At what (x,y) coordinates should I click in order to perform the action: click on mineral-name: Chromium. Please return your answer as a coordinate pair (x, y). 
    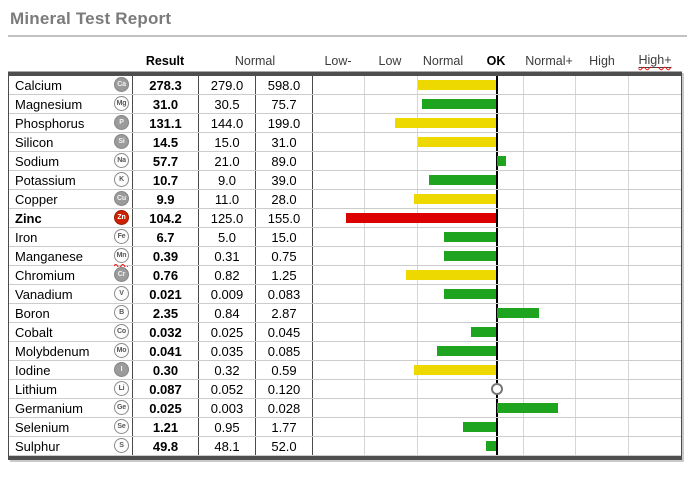
    Looking at the image, I should click on (45, 275).